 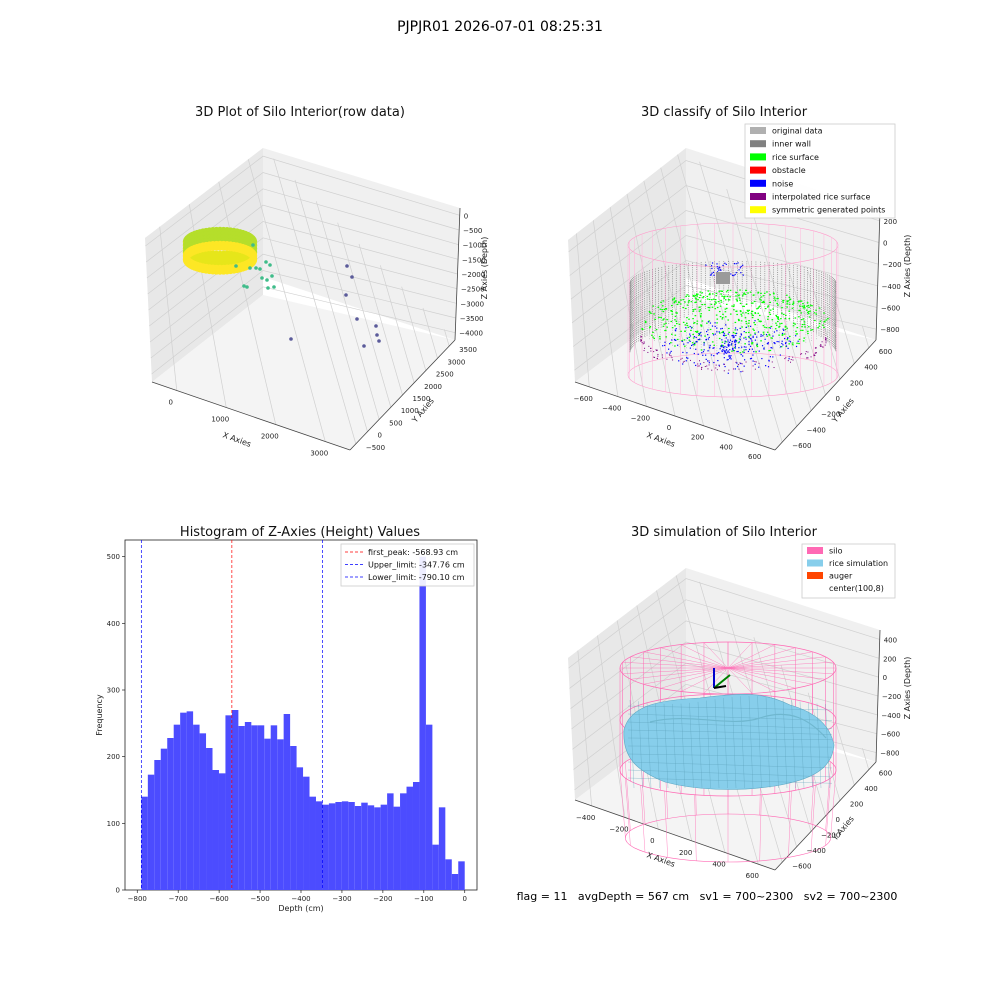 I want to click on silo-line, so click(x=695, y=827).